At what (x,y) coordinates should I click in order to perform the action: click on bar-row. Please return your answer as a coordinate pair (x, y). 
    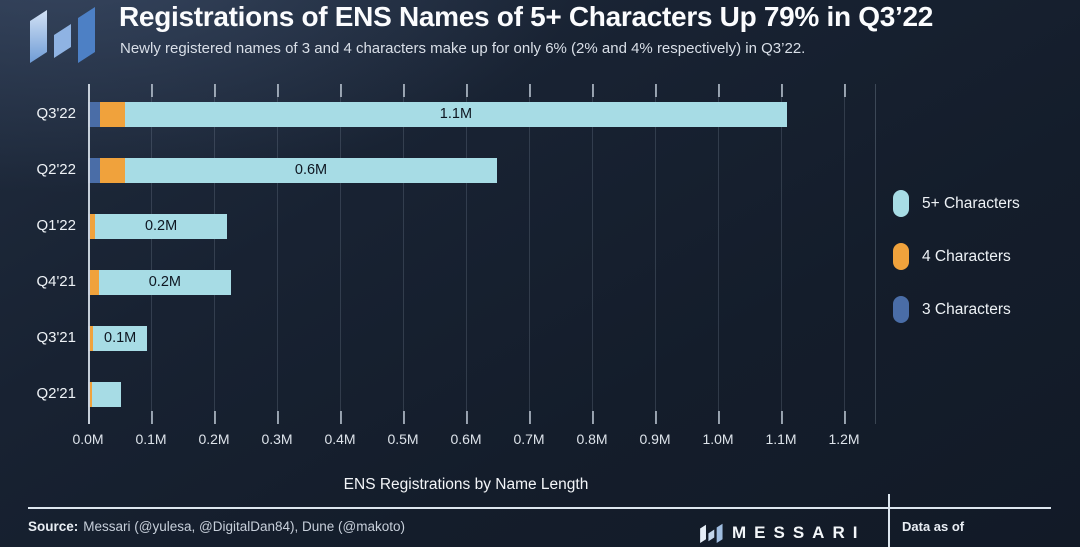
    Looking at the image, I should click on (104, 394).